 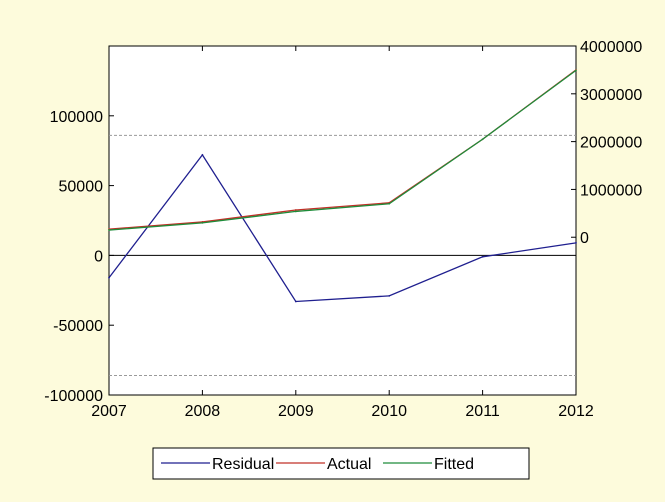 What do you see at coordinates (203, 411) in the screenshot?
I see `x-tick-label: 2008` at bounding box center [203, 411].